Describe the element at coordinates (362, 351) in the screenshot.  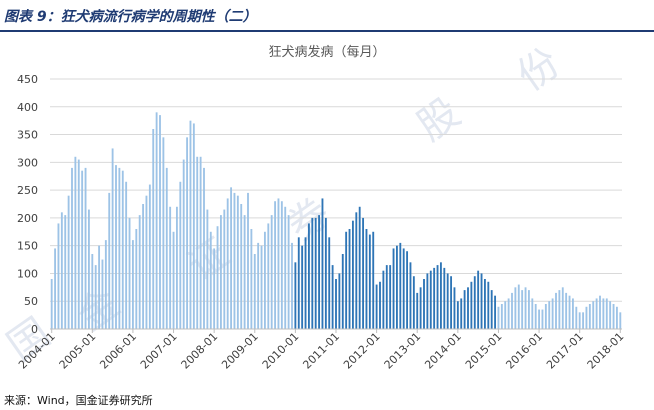
I see `x-tick-label: 2012-01` at that location.